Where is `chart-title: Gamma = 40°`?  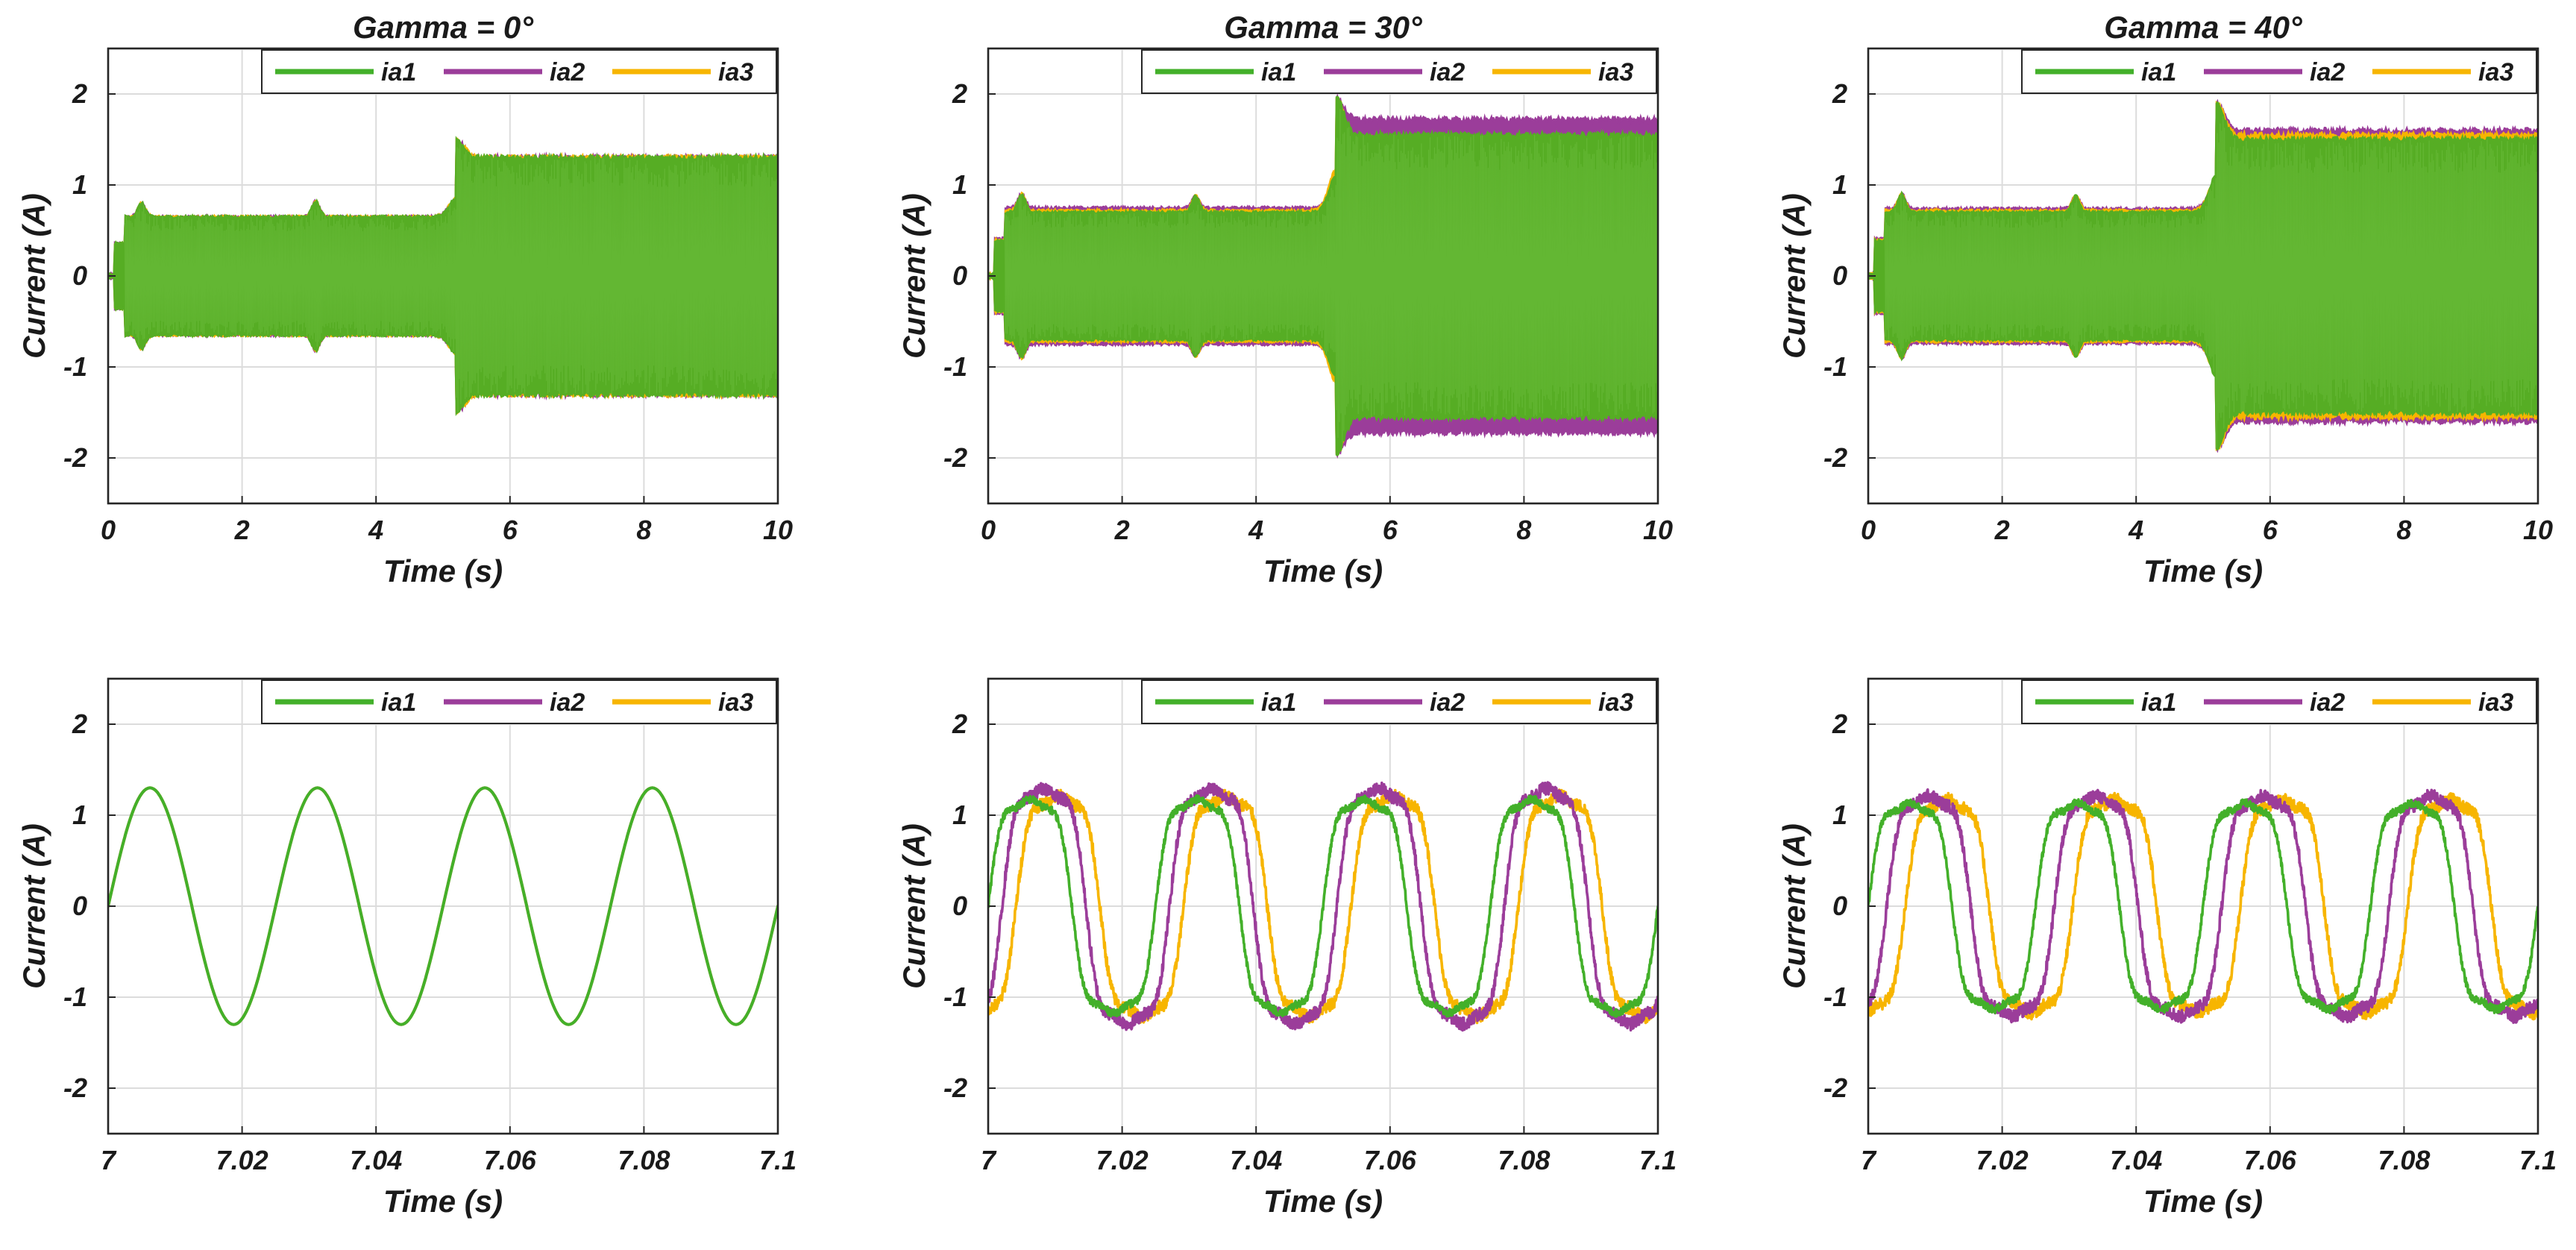
chart-title: Gamma = 40° is located at coordinates (2204, 27).